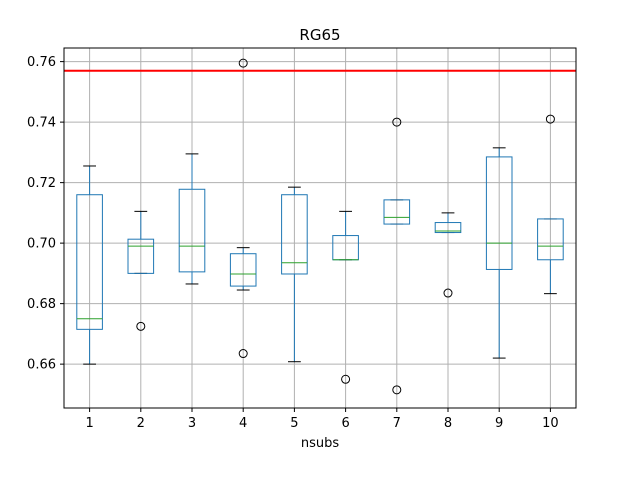 The height and width of the screenshot is (480, 640). Describe the element at coordinates (550, 423) in the screenshot. I see `x-tick-label: 10` at that location.